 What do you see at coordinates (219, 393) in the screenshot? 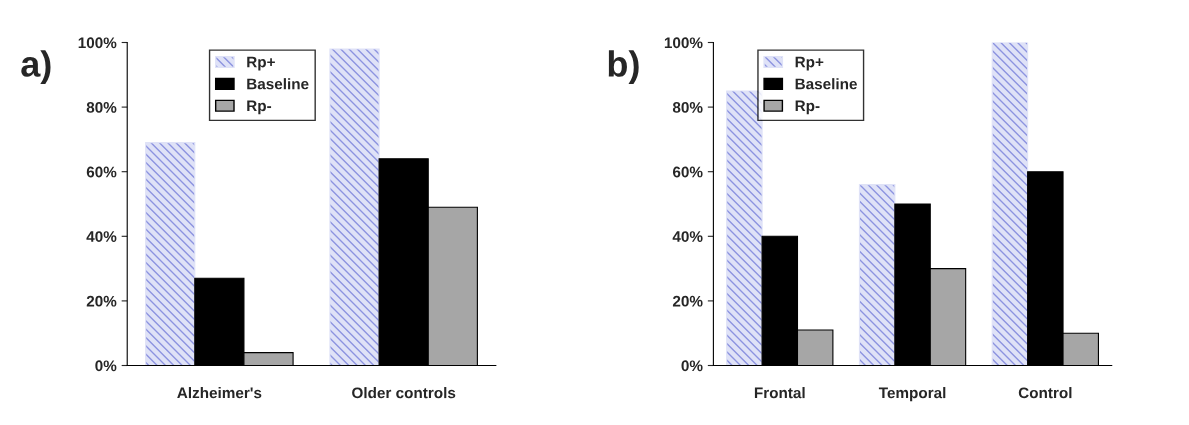
I see `x-tick-label: Alzheimer's` at bounding box center [219, 393].